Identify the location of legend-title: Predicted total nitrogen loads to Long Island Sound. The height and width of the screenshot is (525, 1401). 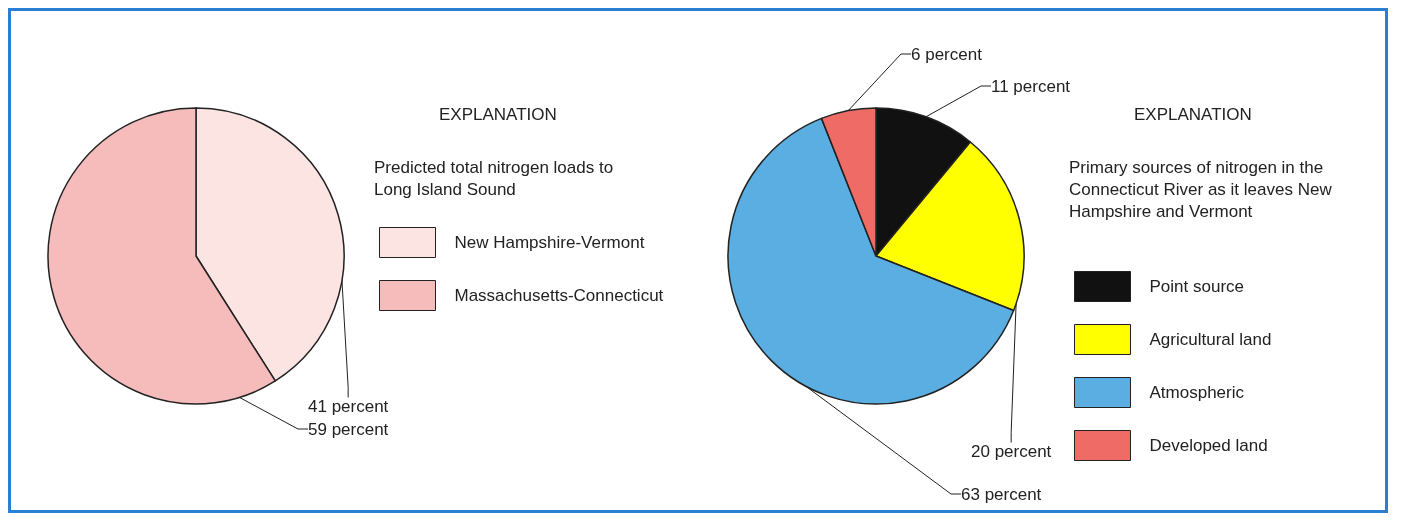
(496, 178).